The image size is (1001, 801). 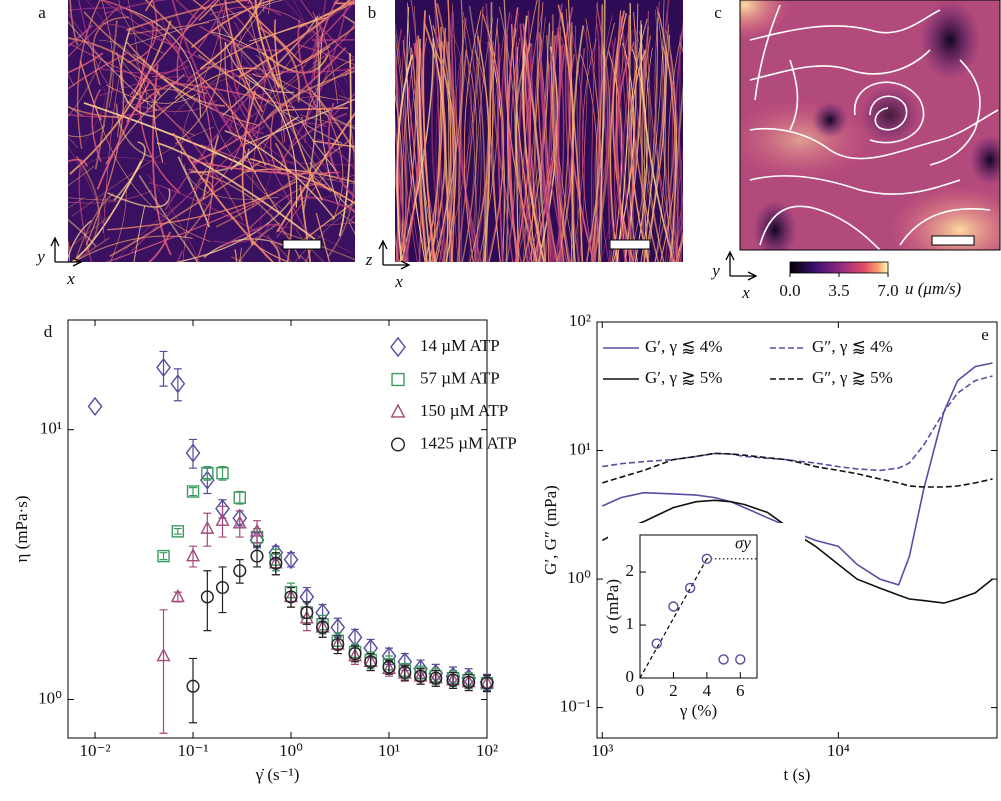 What do you see at coordinates (852, 377) in the screenshot?
I see `legend-label: G″, γ ⪆ 5%` at bounding box center [852, 377].